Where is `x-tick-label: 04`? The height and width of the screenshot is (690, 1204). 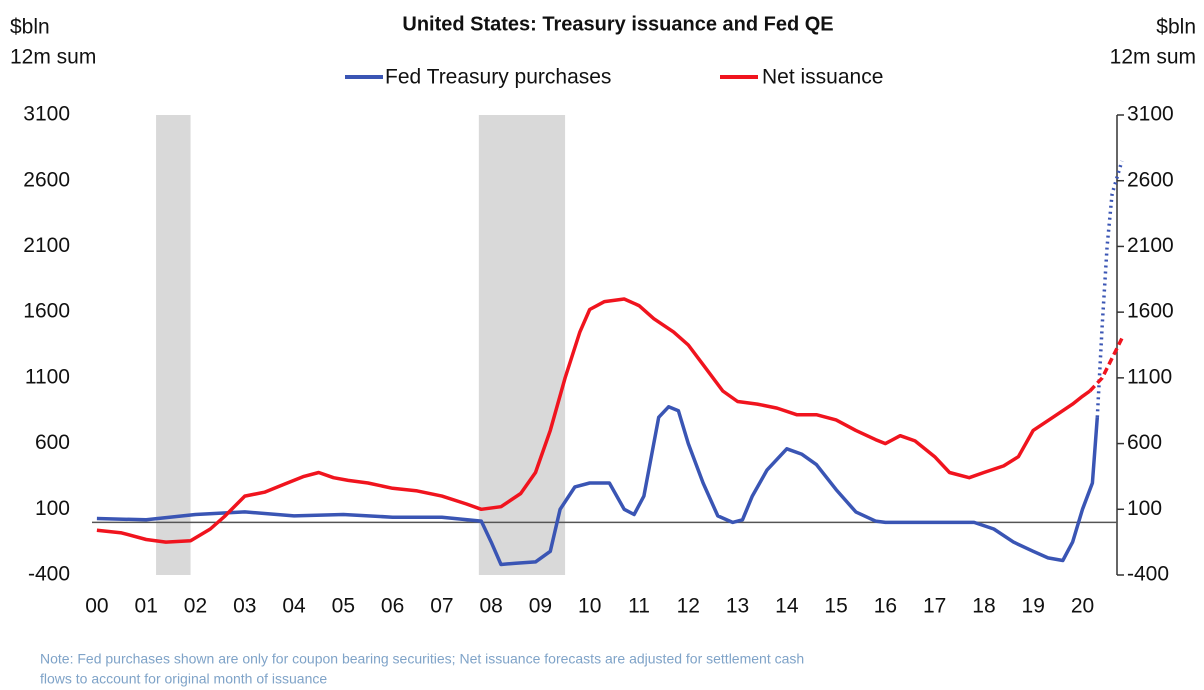 x-tick-label: 04 is located at coordinates (294, 606).